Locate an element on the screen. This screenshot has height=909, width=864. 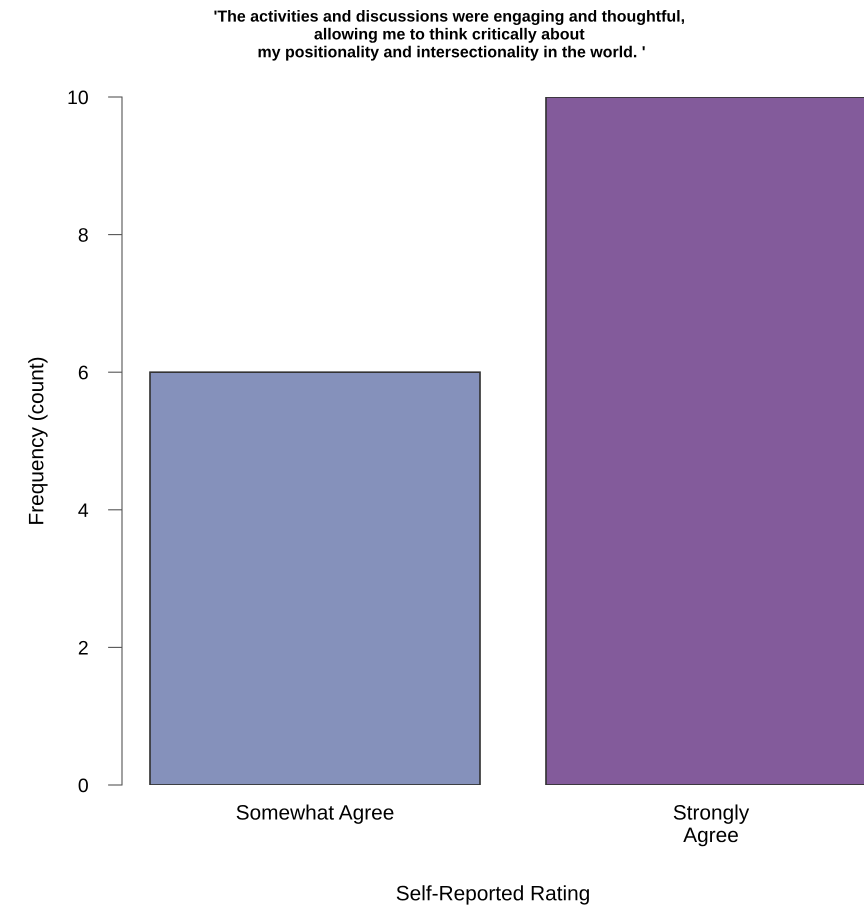
y-tick-label: 6 is located at coordinates (83, 373).